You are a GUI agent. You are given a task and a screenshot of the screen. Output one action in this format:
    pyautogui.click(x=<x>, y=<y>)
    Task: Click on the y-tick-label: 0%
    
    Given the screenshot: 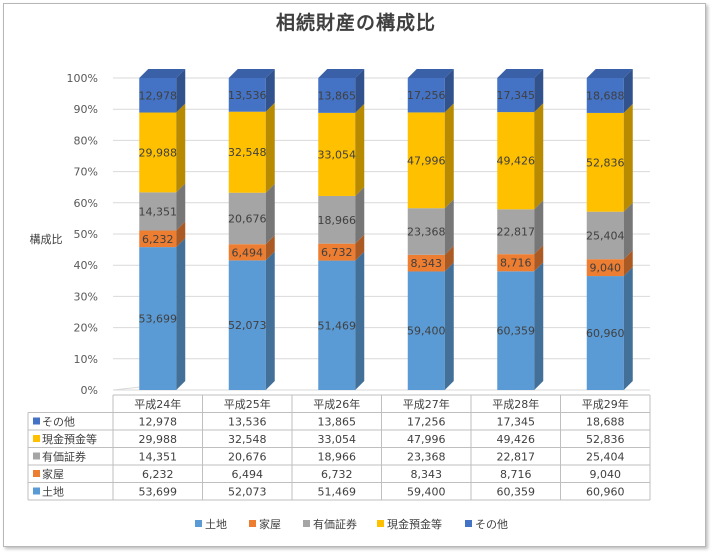 What is the action you would take?
    pyautogui.click(x=89, y=390)
    